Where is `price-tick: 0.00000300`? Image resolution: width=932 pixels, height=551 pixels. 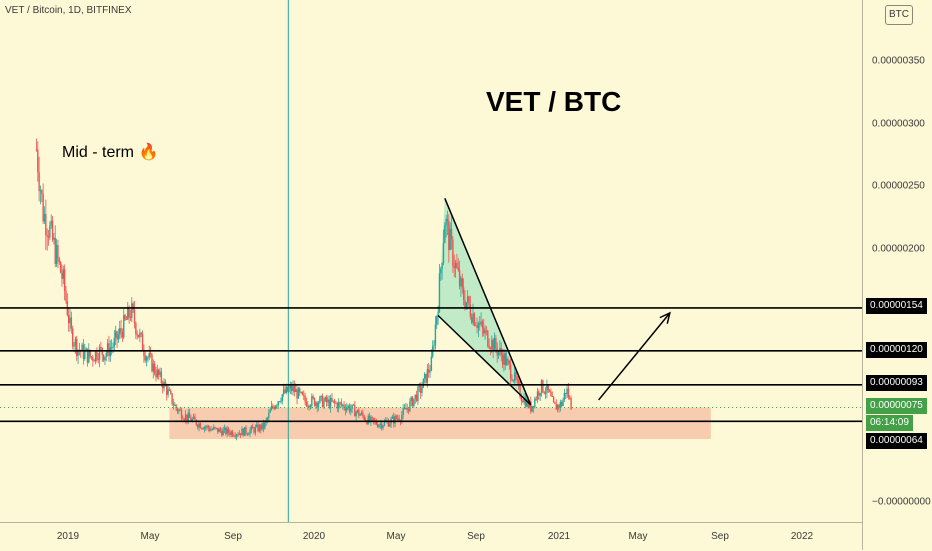 price-tick: 0.00000300 is located at coordinates (898, 124).